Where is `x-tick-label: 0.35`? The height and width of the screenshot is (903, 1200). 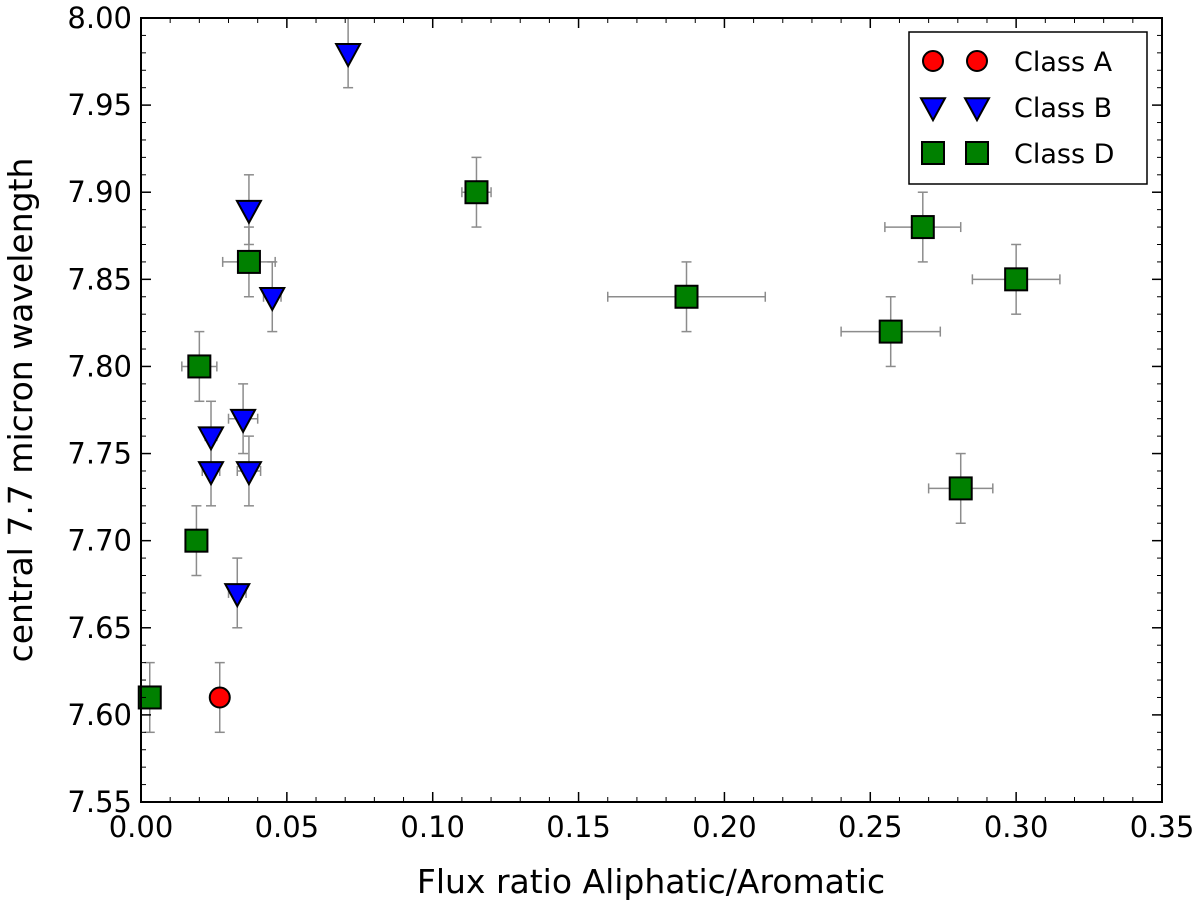
x-tick-label: 0.35 is located at coordinates (1162, 827).